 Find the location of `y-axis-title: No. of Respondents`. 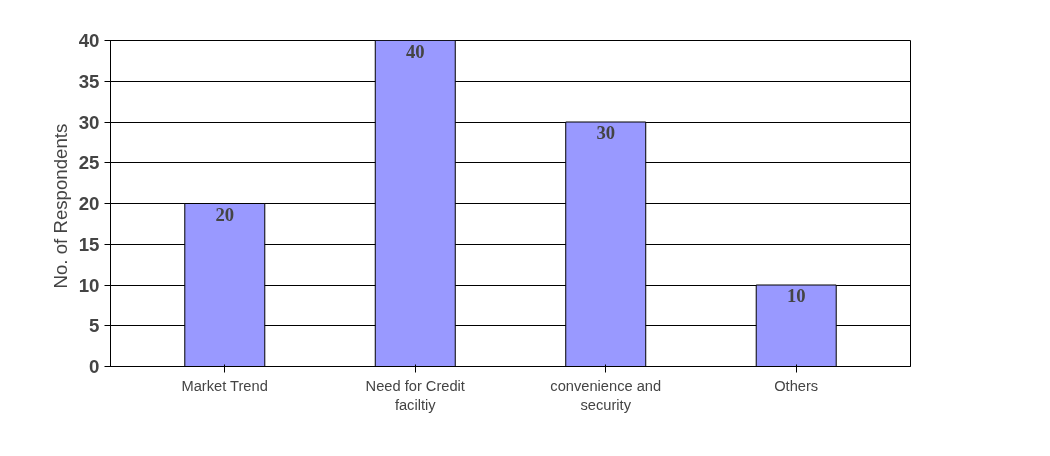

y-axis-title: No. of Respondents is located at coordinates (60, 206).